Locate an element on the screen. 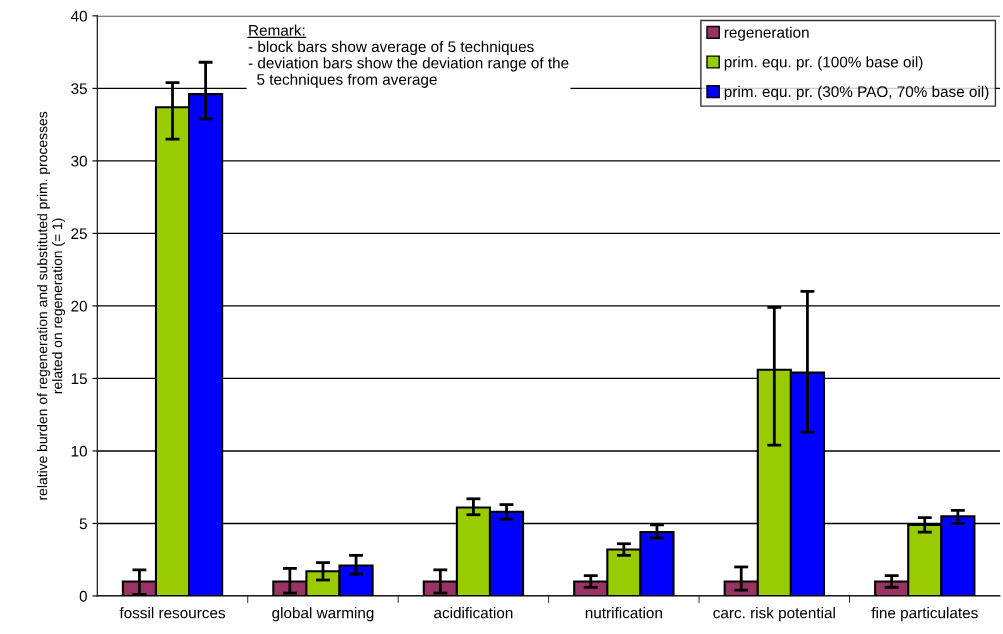  annotation: Remark: is located at coordinates (277, 30).